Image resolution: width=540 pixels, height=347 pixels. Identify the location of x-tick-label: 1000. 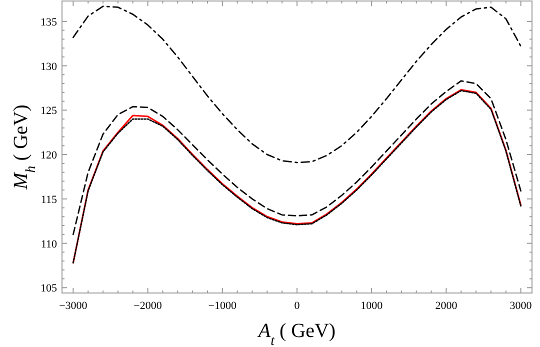
(372, 306).